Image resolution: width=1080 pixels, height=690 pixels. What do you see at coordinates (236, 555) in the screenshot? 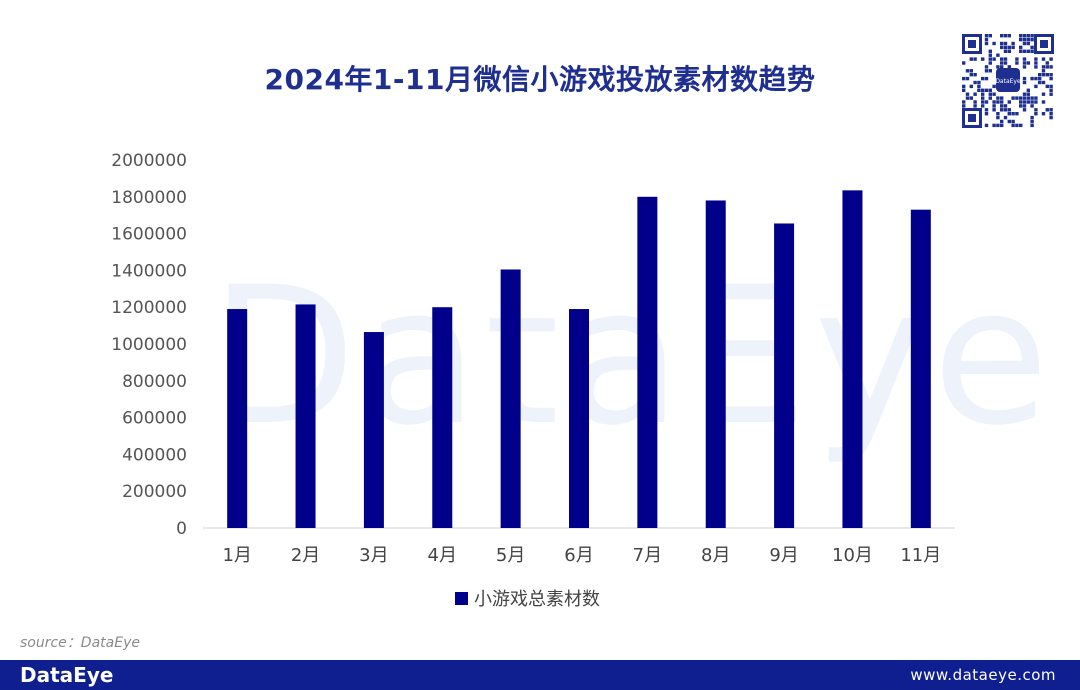
I see `x-tick-label: 1月` at bounding box center [236, 555].